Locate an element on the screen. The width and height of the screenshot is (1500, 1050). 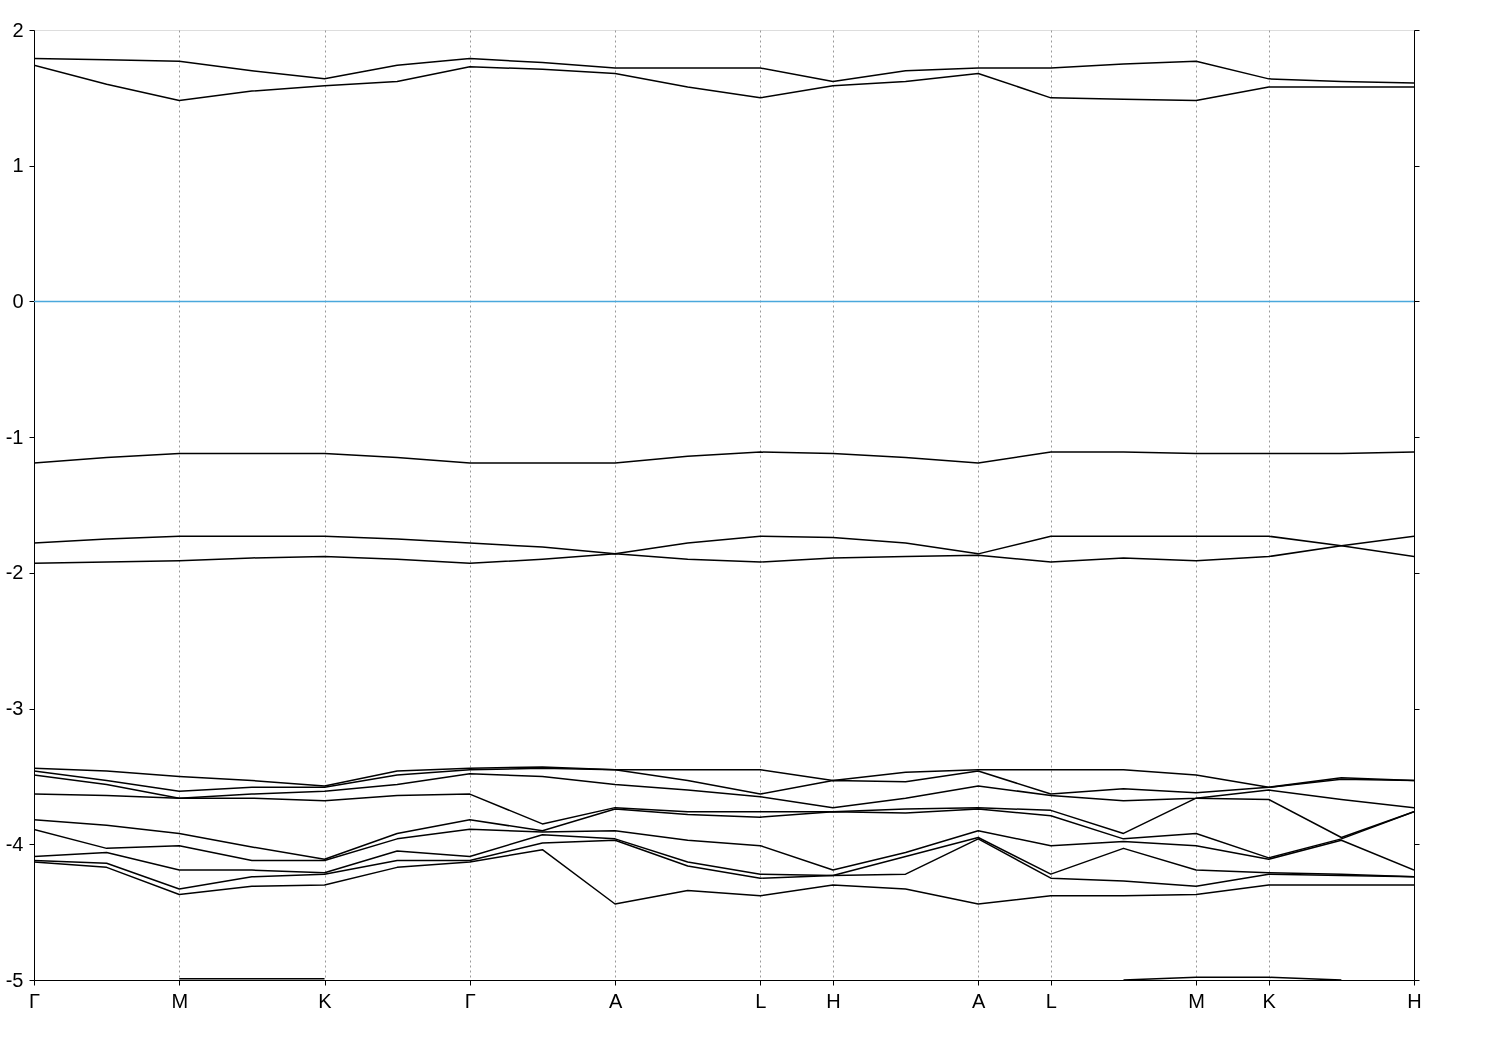
y-tick-label: 2 is located at coordinates (18, 29).